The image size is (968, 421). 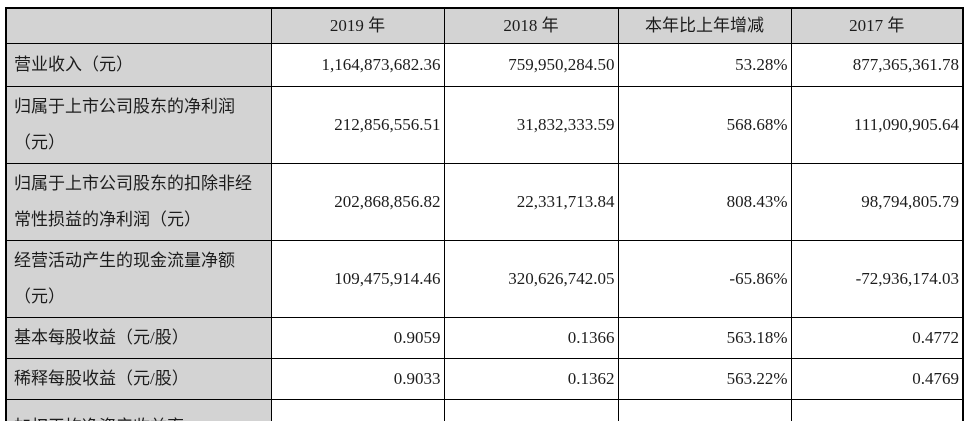 What do you see at coordinates (138, 65) in the screenshot?
I see `row-label: 营业收入（元）` at bounding box center [138, 65].